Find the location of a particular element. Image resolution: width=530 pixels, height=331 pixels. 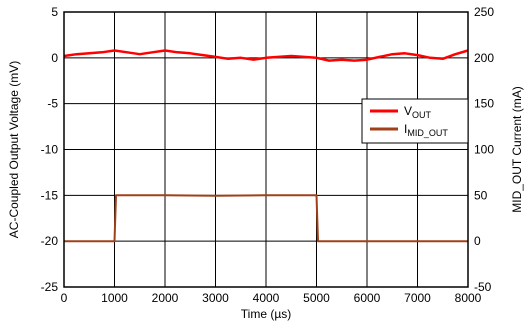

y-right-axis-title: MID_OUT Current (mA) is located at coordinates (517, 149).